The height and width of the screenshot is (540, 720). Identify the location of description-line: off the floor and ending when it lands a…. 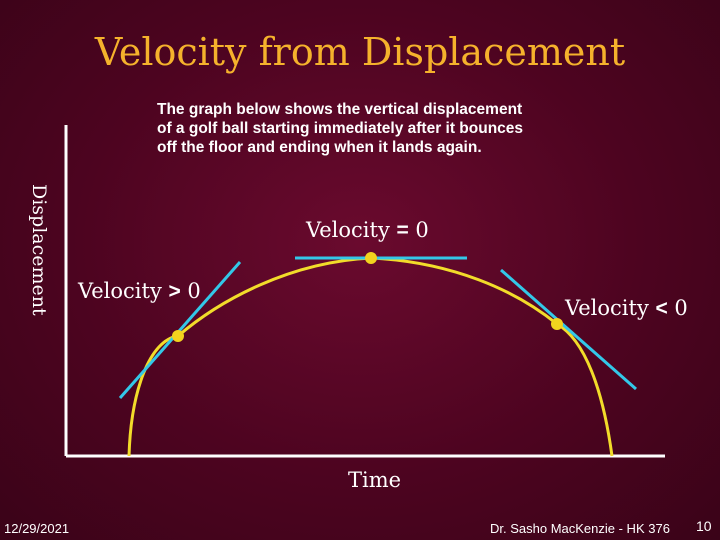
(319, 147).